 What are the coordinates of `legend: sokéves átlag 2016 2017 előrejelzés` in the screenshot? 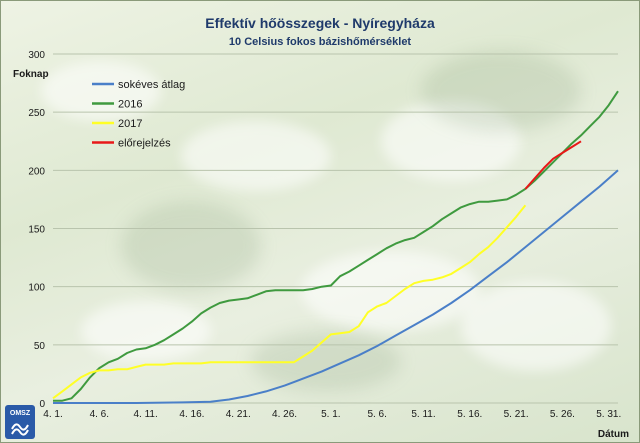 It's located at (138, 114).